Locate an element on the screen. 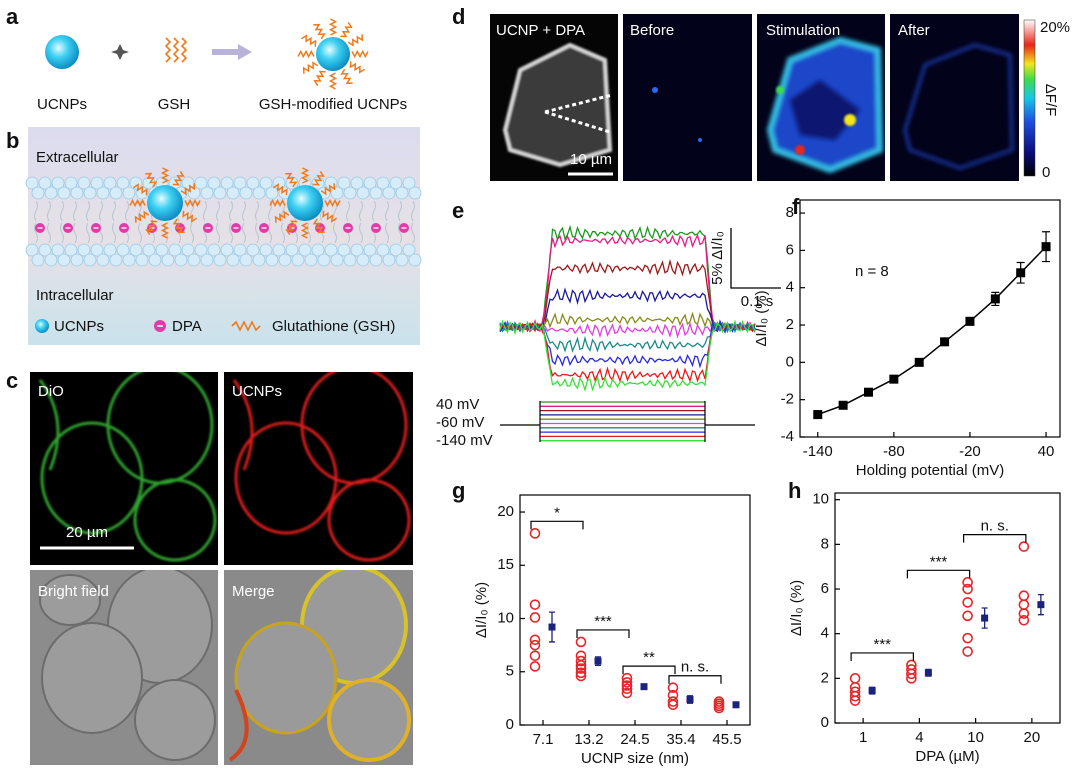  x-tick-label: 4 is located at coordinates (919, 737).